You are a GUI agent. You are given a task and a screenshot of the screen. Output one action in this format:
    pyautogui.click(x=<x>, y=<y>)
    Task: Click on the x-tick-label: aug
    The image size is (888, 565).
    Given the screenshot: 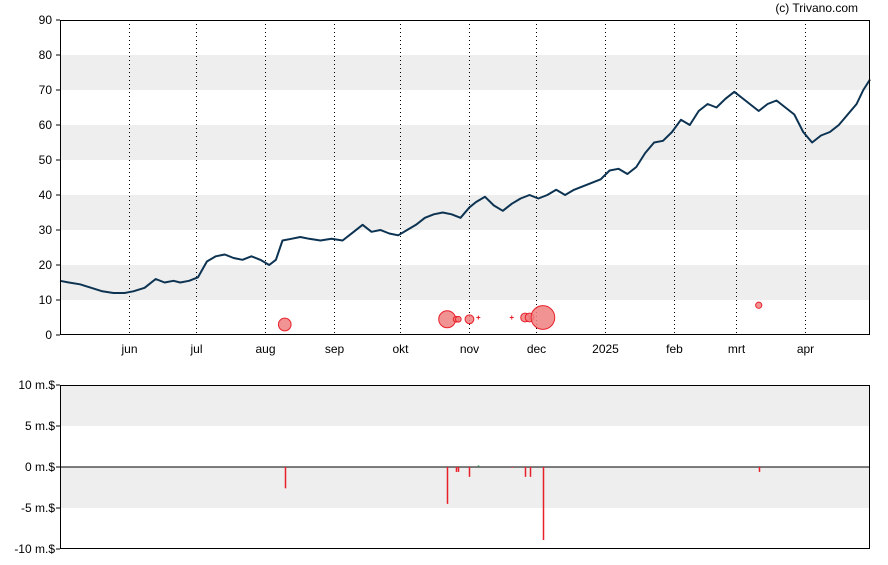 What is the action you would take?
    pyautogui.click(x=265, y=349)
    